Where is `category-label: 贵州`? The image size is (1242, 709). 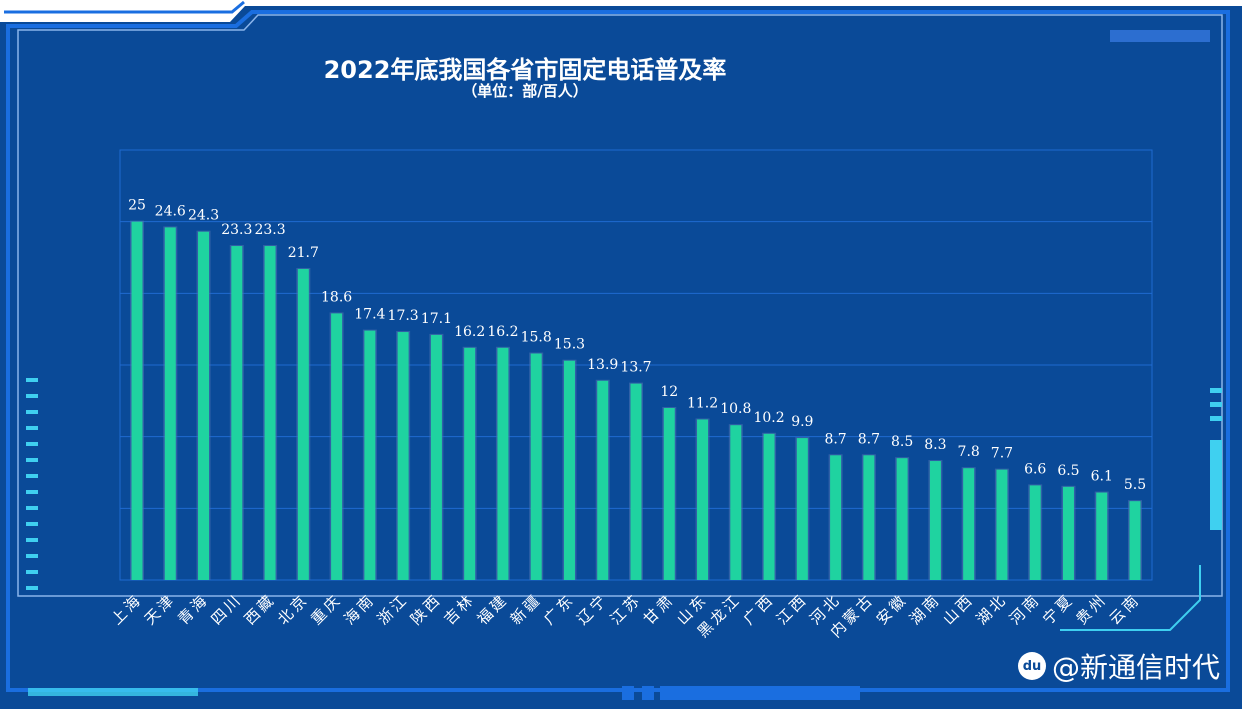
category-label: 贵州 is located at coordinates (1091, 609).